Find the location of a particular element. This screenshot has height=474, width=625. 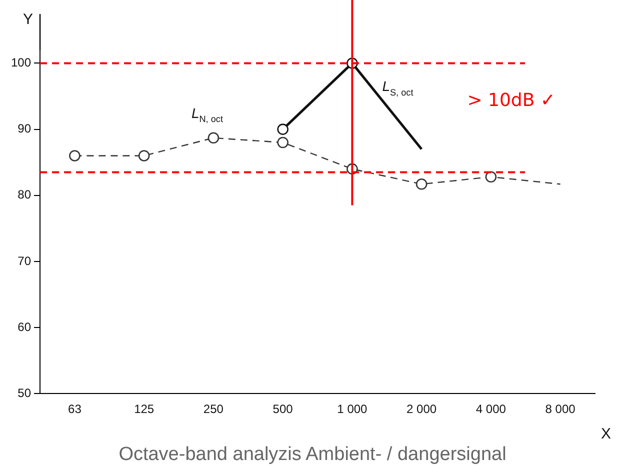

x-tick-label: 500 is located at coordinates (283, 409).